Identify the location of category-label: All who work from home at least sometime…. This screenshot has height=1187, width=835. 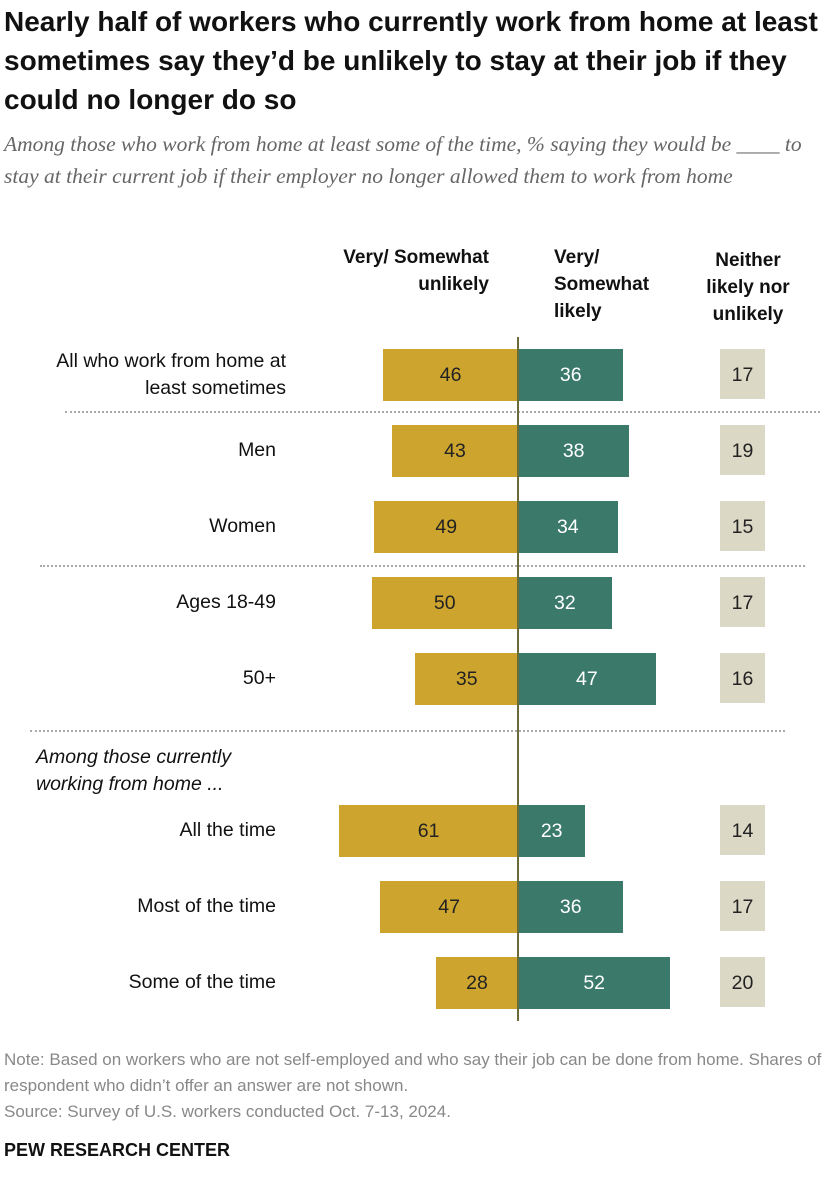
(171, 374).